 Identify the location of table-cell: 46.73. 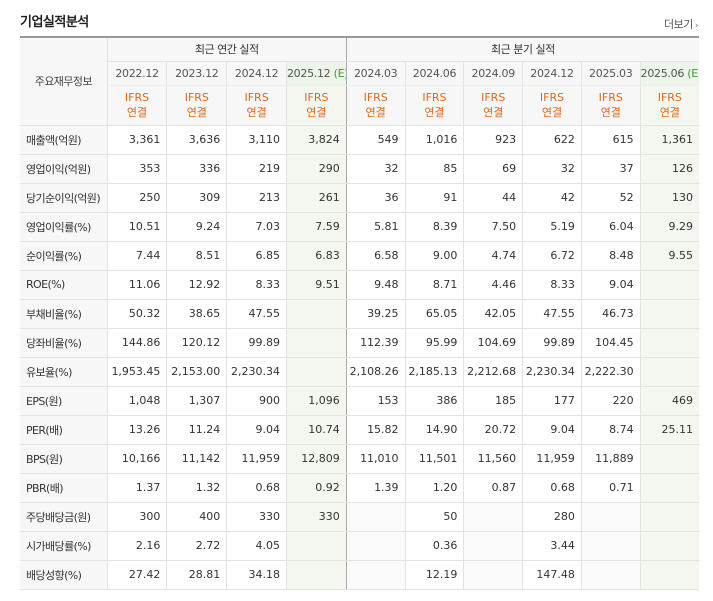
(610, 313).